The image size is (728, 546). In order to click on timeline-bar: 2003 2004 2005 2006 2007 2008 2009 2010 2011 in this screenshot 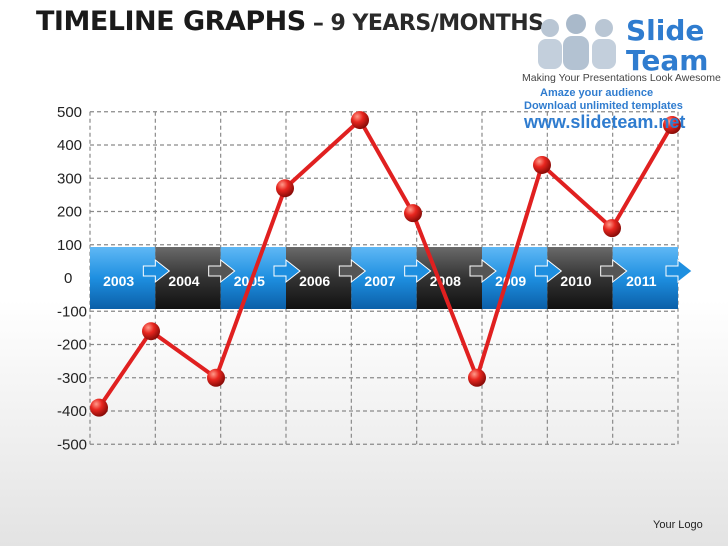, I will do `click(391, 278)`.